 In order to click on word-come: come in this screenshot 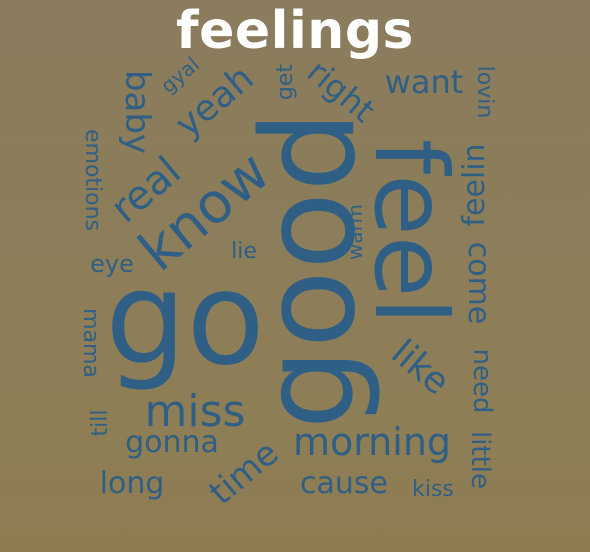, I will do `click(478, 283)`.